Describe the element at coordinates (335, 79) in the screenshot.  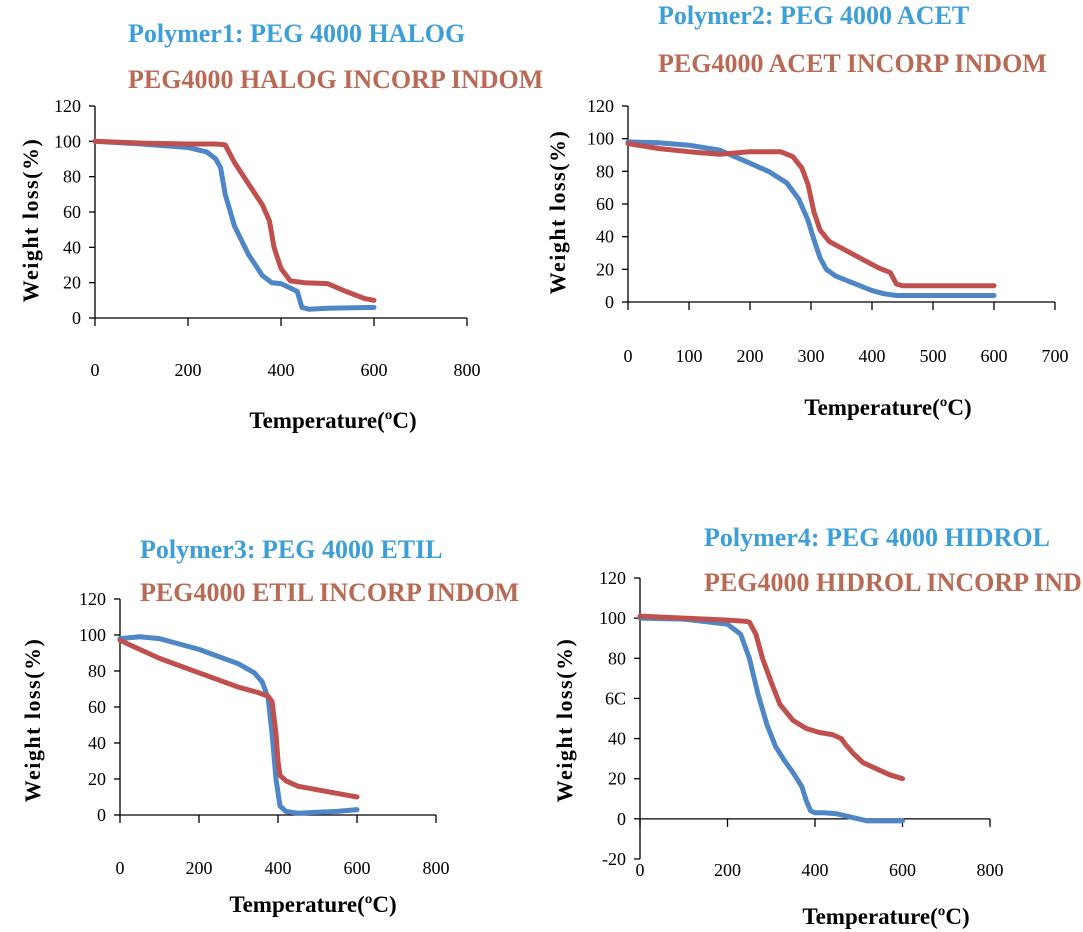
I see `chart-subtitle: PEG4000 HALOG INCORP INDOM` at that location.